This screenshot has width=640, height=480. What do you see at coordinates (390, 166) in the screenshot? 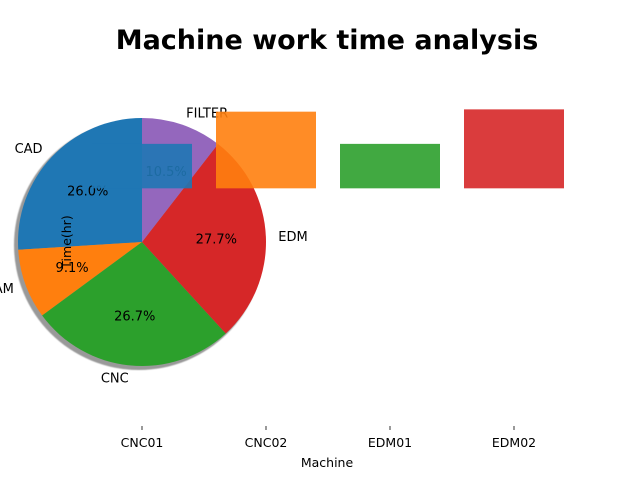
I see `bar-edm01` at bounding box center [390, 166].